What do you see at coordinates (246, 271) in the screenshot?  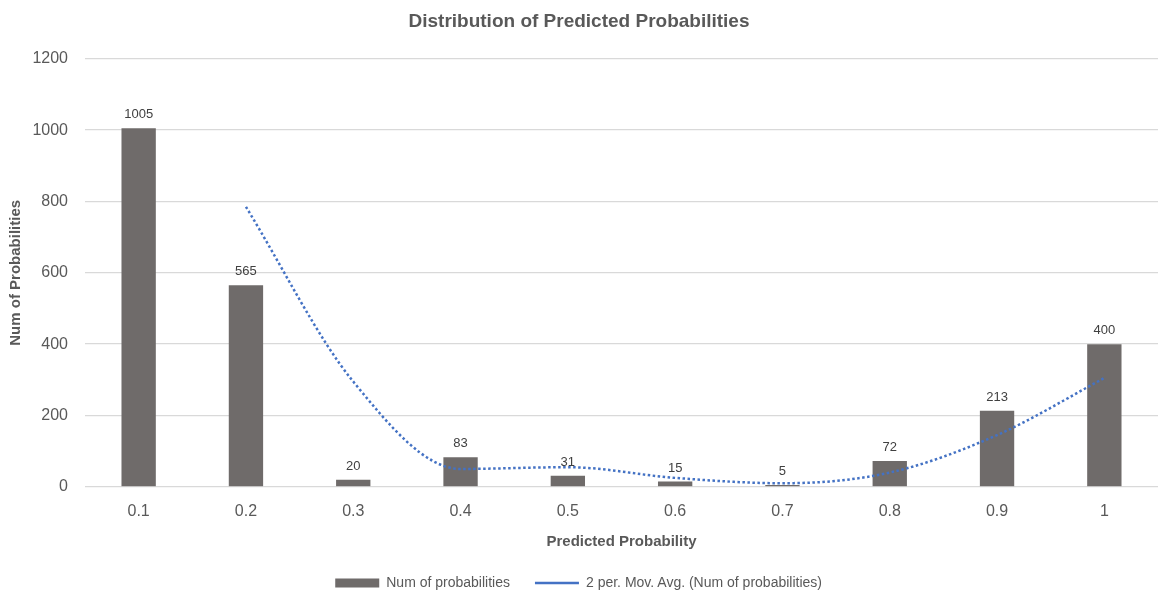 I see `data-label: 565` at bounding box center [246, 271].